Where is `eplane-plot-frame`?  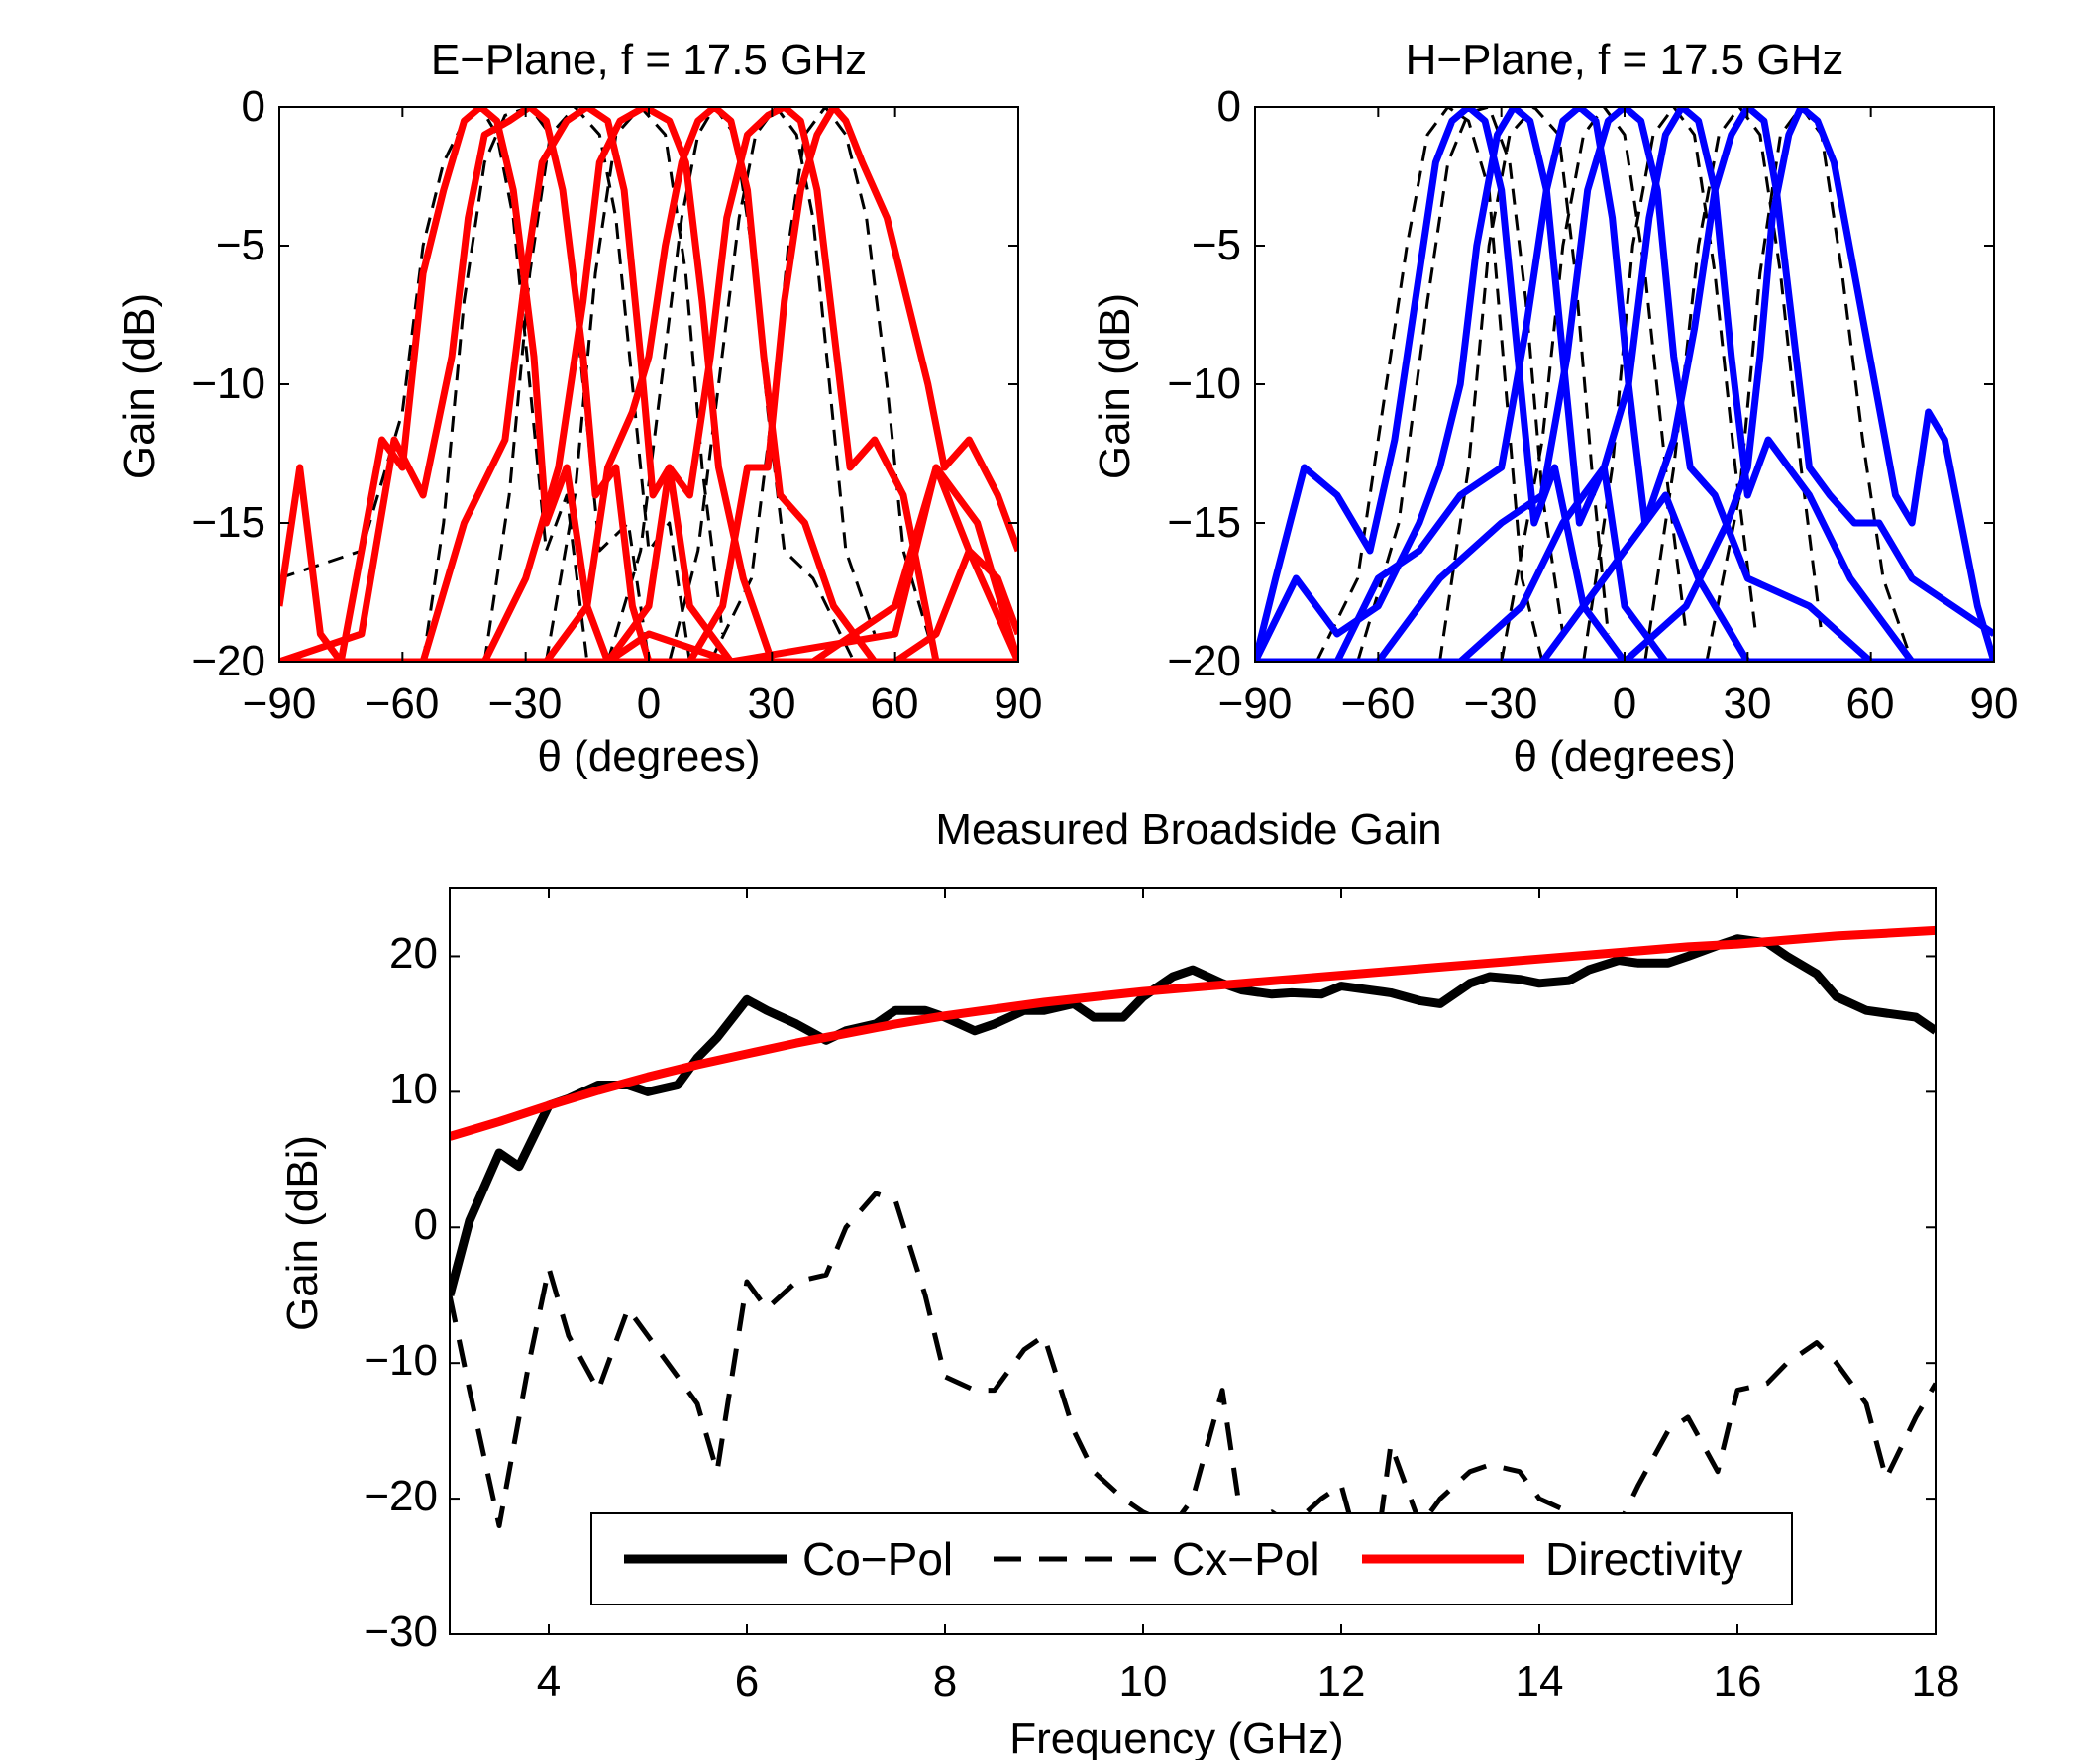
eplane-plot-frame is located at coordinates (648, 384).